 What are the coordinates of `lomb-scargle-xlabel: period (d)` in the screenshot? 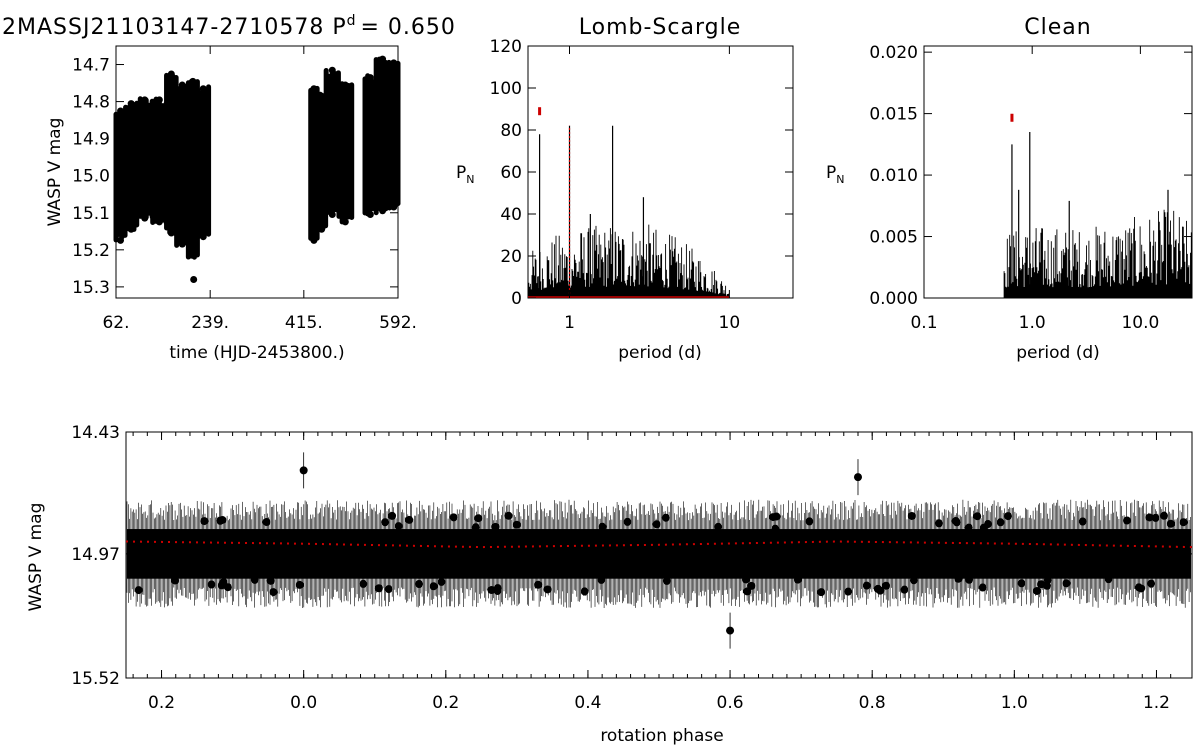 It's located at (660, 353).